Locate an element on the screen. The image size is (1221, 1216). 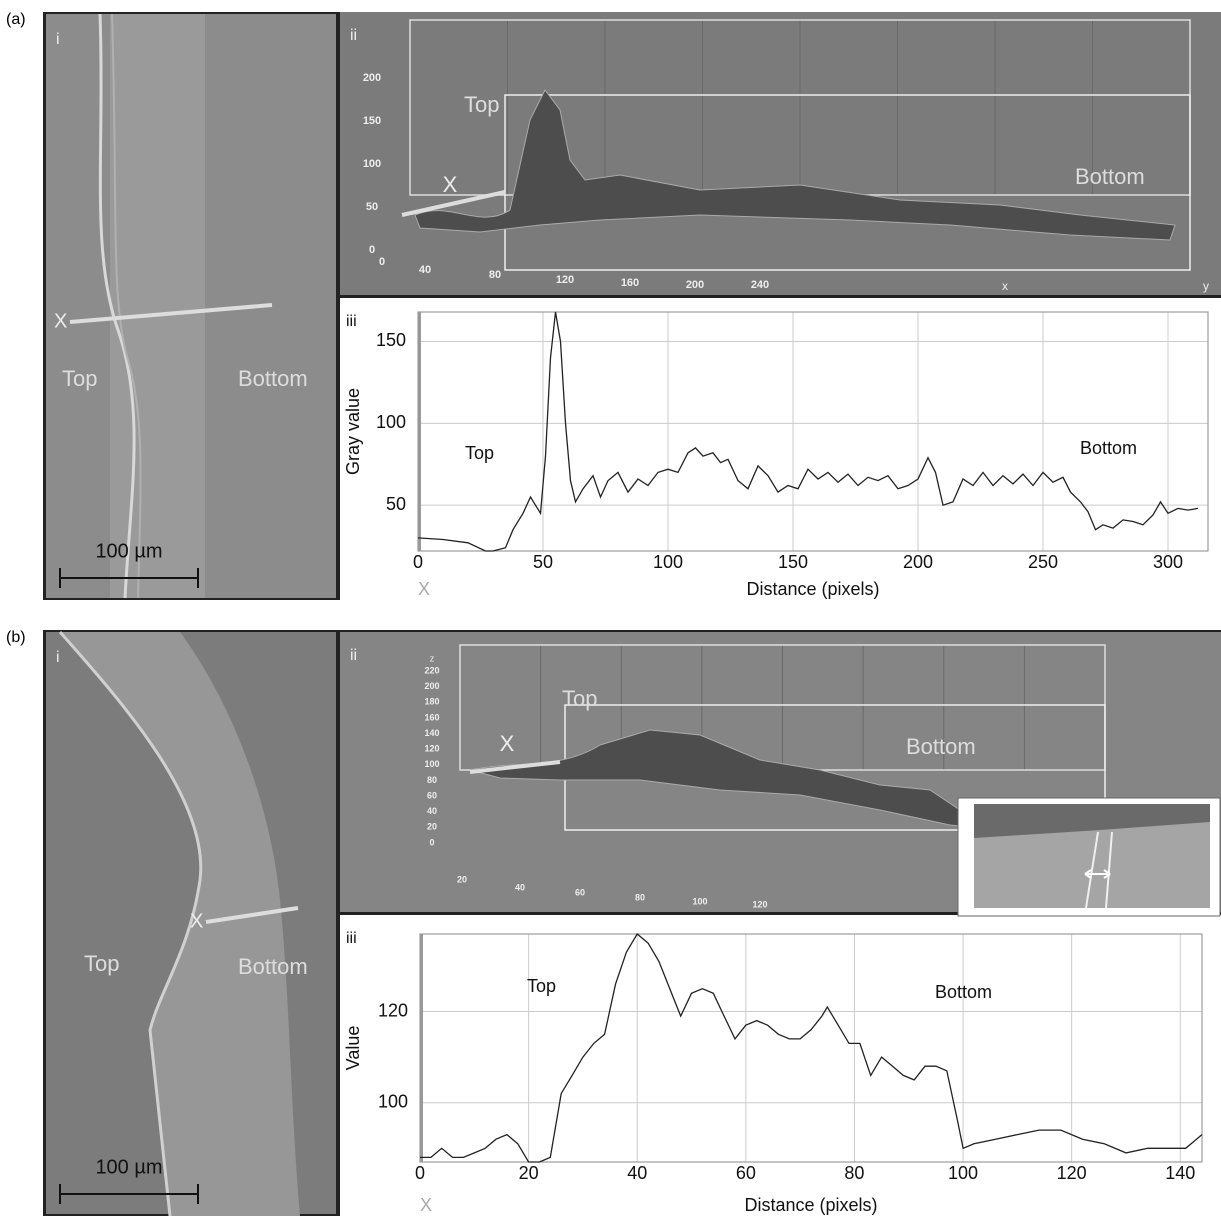
x-tick-label: 140 is located at coordinates (1180, 1173).